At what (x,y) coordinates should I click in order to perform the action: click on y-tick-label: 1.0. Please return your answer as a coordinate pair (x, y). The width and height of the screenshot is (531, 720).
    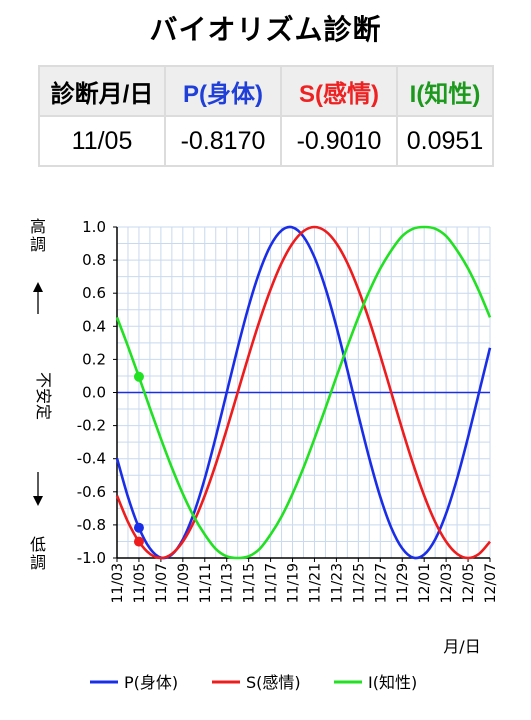
    Looking at the image, I should click on (94, 227).